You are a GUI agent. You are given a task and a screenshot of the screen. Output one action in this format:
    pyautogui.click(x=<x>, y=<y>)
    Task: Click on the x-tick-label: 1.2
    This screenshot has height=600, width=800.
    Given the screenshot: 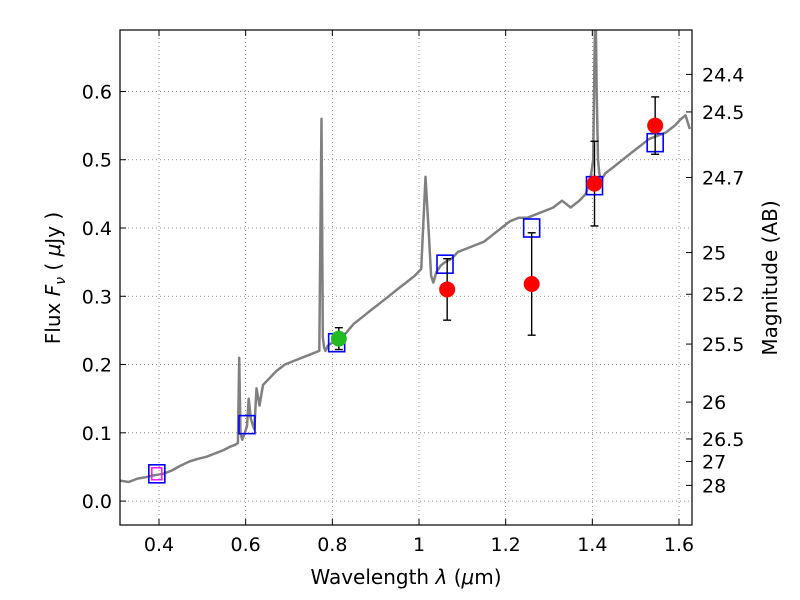 What is the action you would take?
    pyautogui.click(x=506, y=545)
    